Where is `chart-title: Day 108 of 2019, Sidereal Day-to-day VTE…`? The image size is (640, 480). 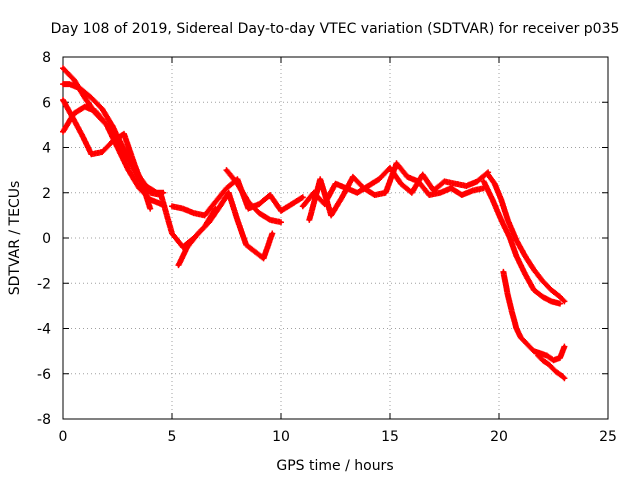
chart-title: Day 108 of 2019, Sidereal Day-to-day VTE… is located at coordinates (335, 29).